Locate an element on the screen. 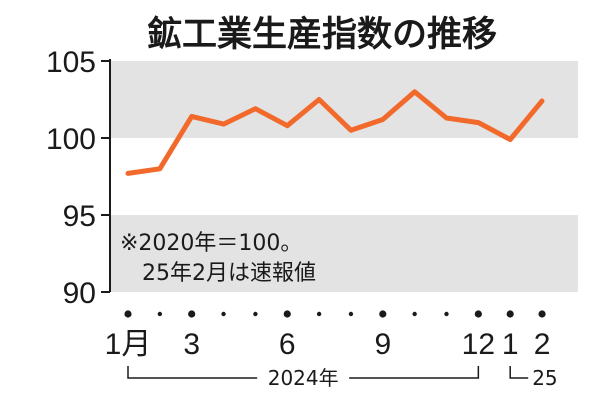  y-tick-label: 100 is located at coordinates (71, 139).